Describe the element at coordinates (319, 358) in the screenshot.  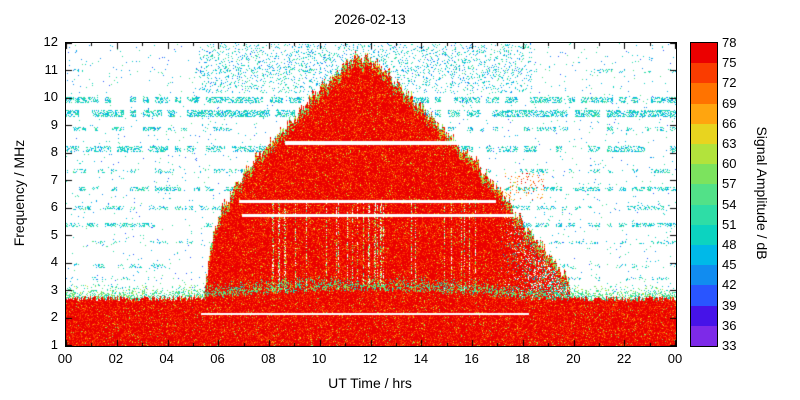
I see `x-tick-label: 10` at that location.